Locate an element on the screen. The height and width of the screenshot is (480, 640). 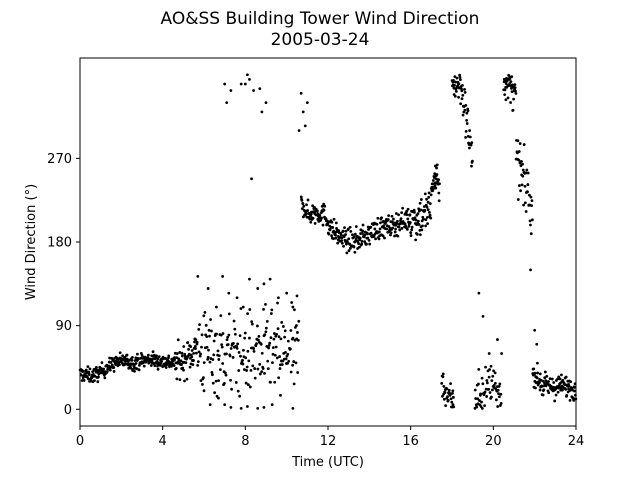
x-tick-label: 24 is located at coordinates (576, 441).